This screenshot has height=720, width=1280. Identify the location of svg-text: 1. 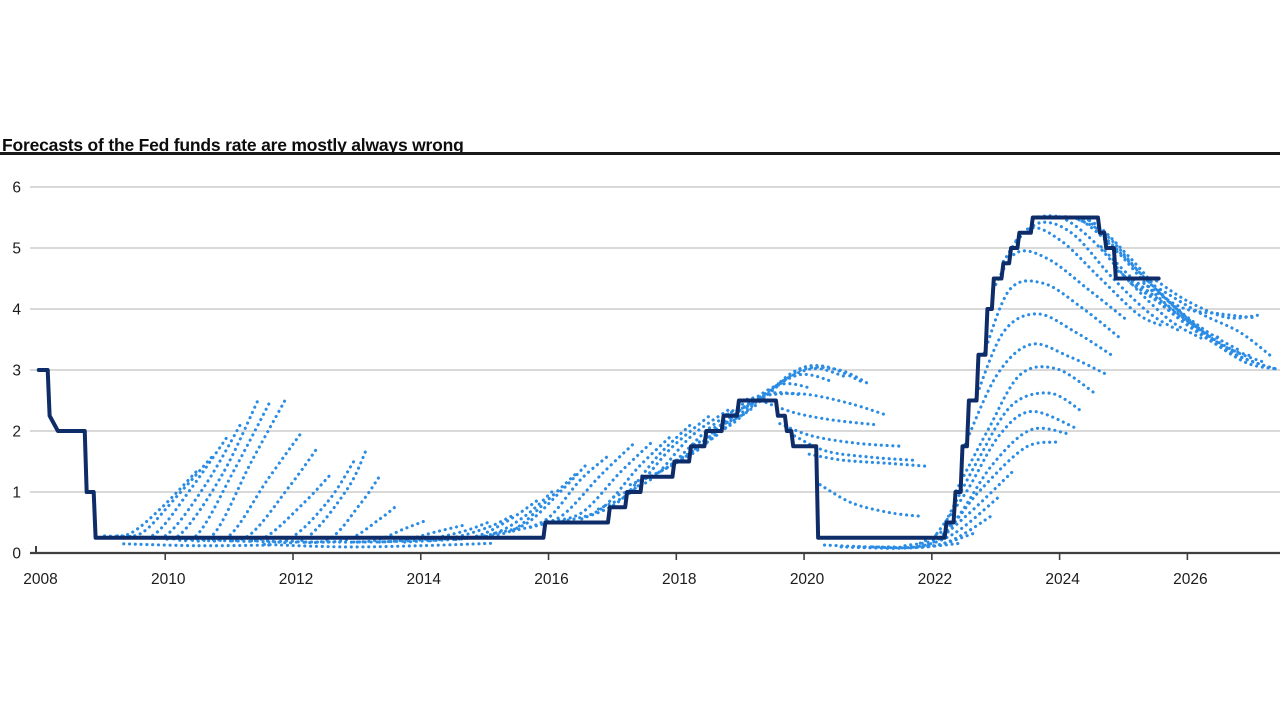
(16, 493).